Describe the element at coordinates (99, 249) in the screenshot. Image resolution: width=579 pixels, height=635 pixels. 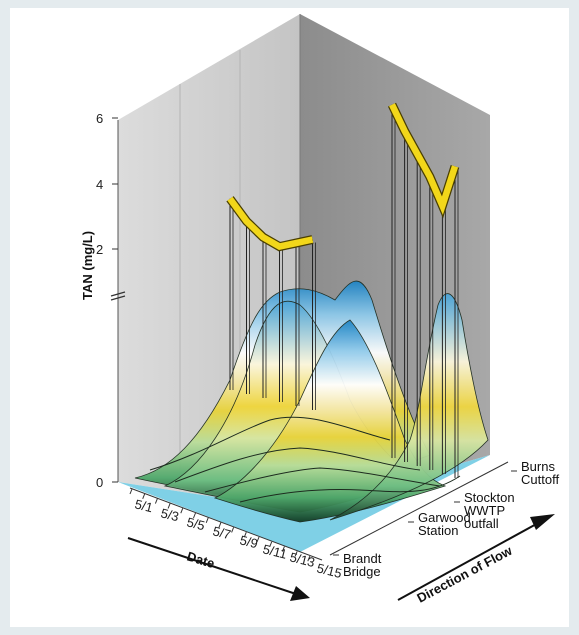
I see `y-tick-label-2: 2` at that location.